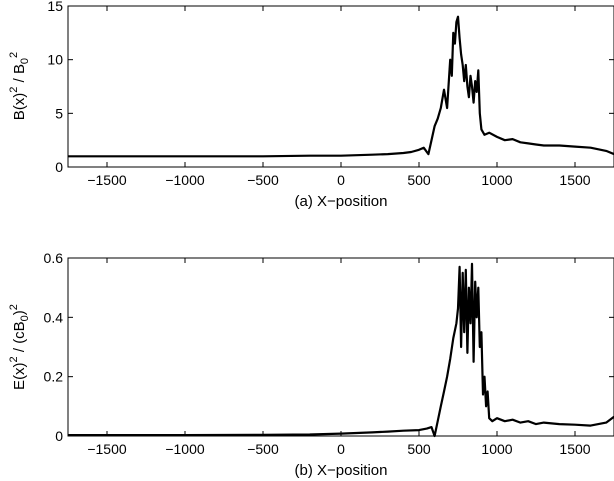  I want to click on y-axis-label-b: E(x)2 / (cB0)2, so click(19, 347).